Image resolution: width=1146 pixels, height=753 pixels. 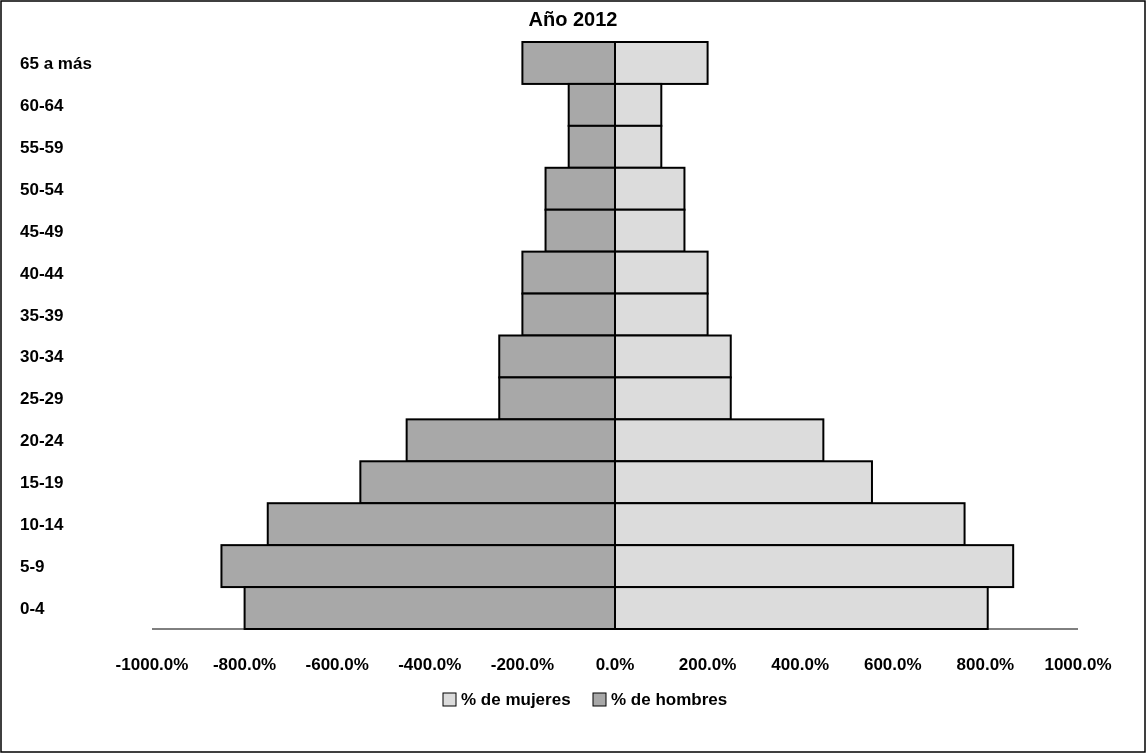 I want to click on y-tick-label: 30-34, so click(x=42, y=357).